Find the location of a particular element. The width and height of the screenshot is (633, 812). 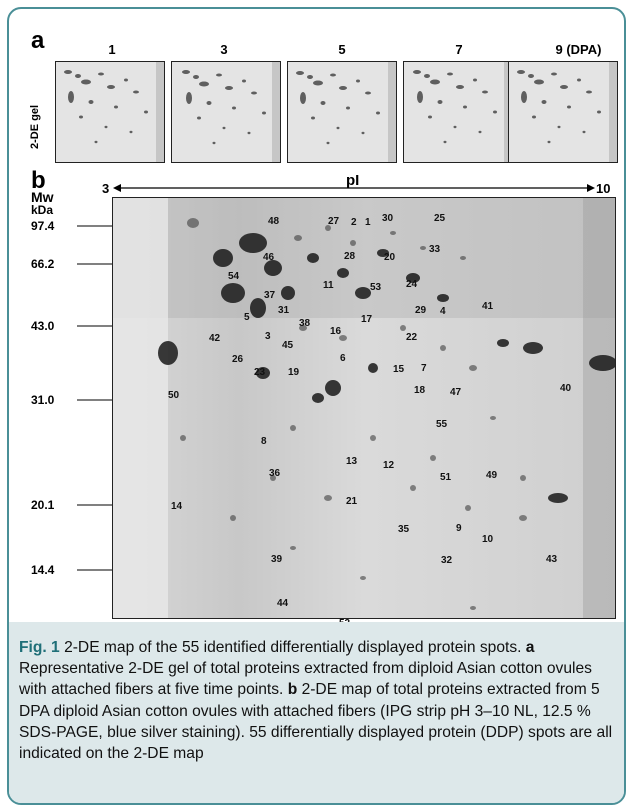

mw-axis-label: Mw is located at coordinates (42, 197).